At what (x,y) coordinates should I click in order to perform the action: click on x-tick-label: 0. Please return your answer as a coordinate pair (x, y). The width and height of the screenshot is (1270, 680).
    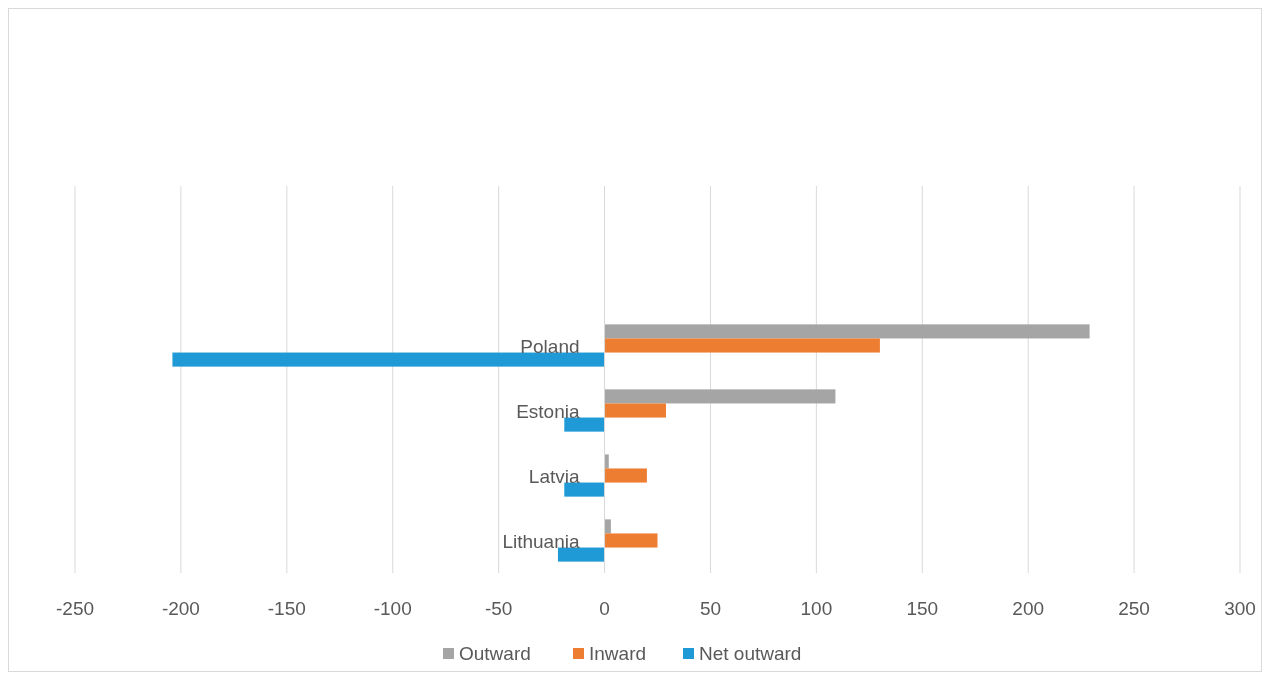
    Looking at the image, I should click on (604, 608).